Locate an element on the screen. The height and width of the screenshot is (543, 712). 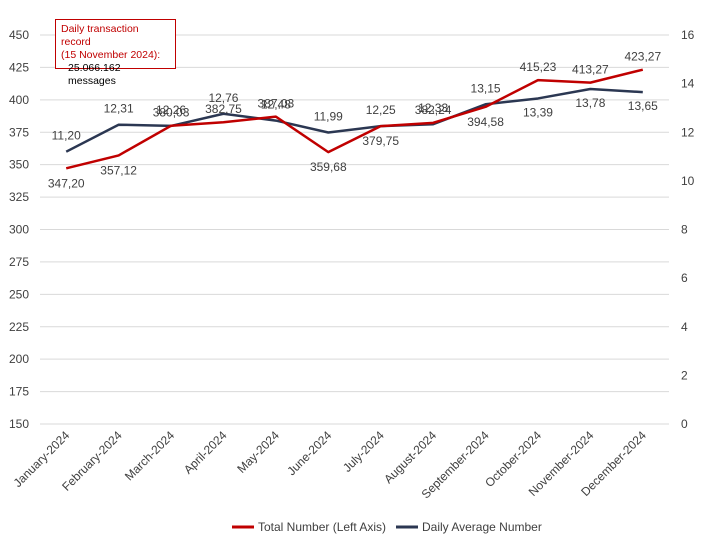
left-tick-label: 350 is located at coordinates (19, 165).